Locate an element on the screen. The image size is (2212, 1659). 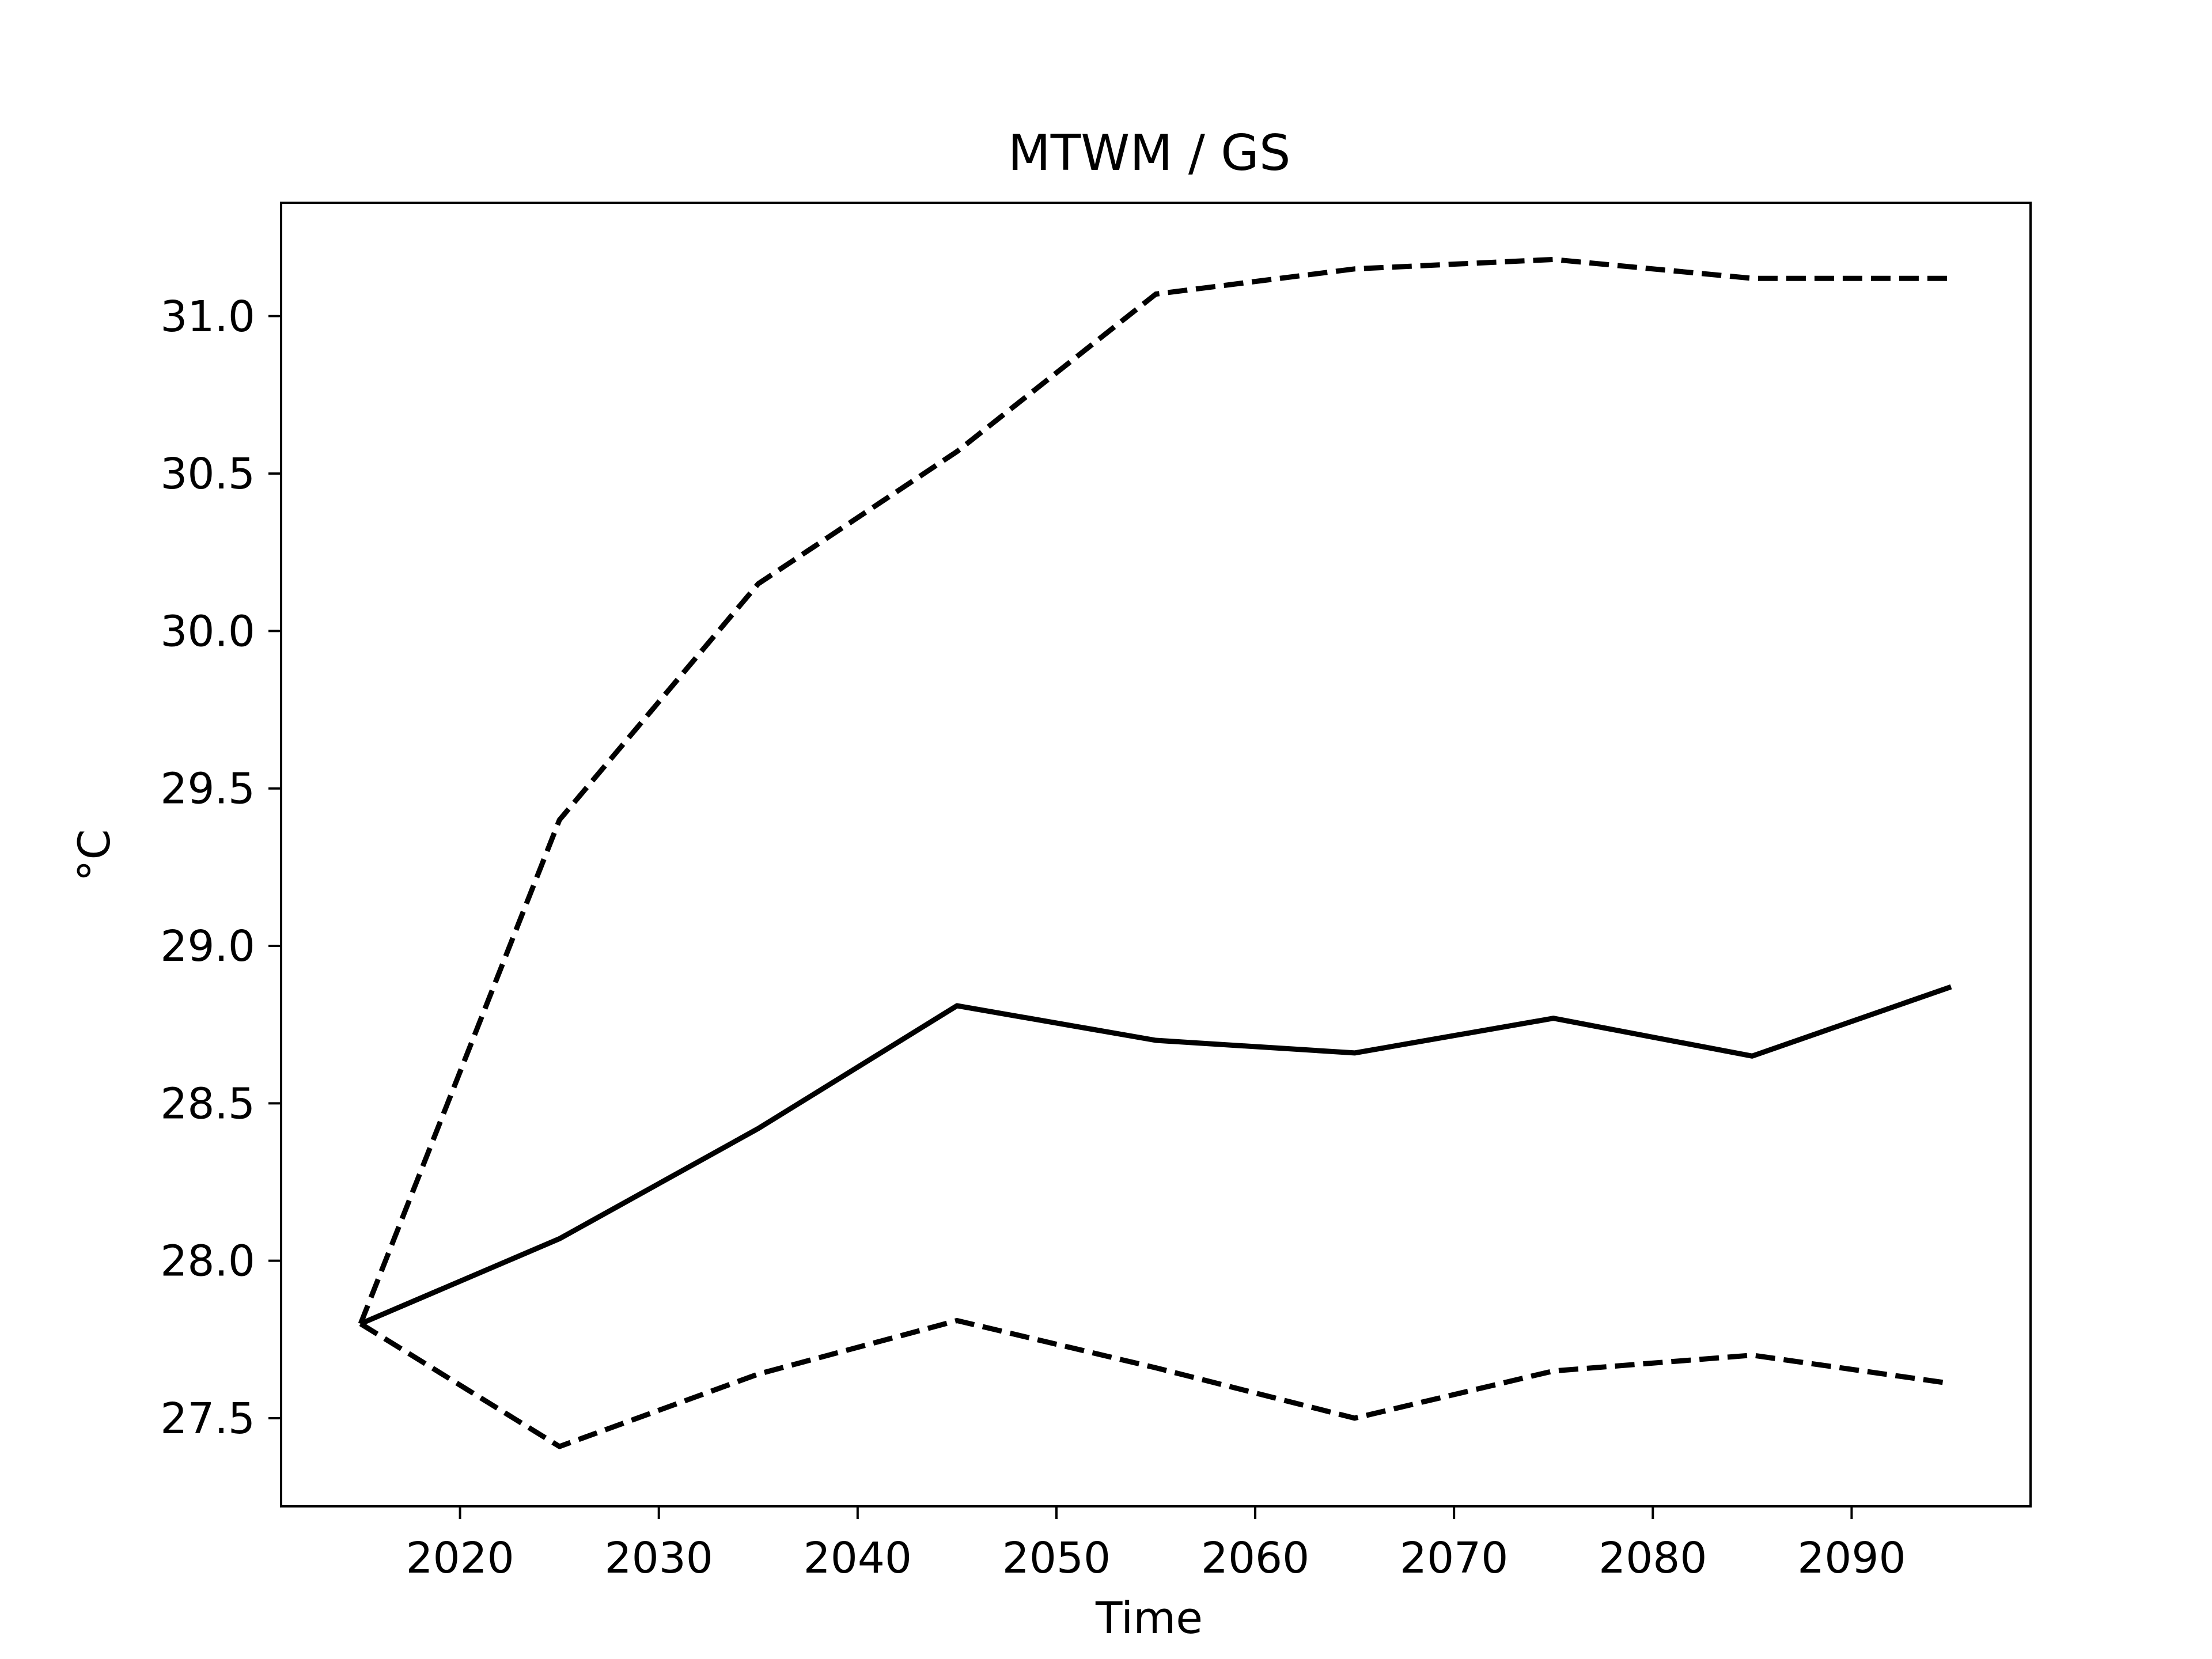
y-tick-label: 27.5 is located at coordinates (207, 1419).